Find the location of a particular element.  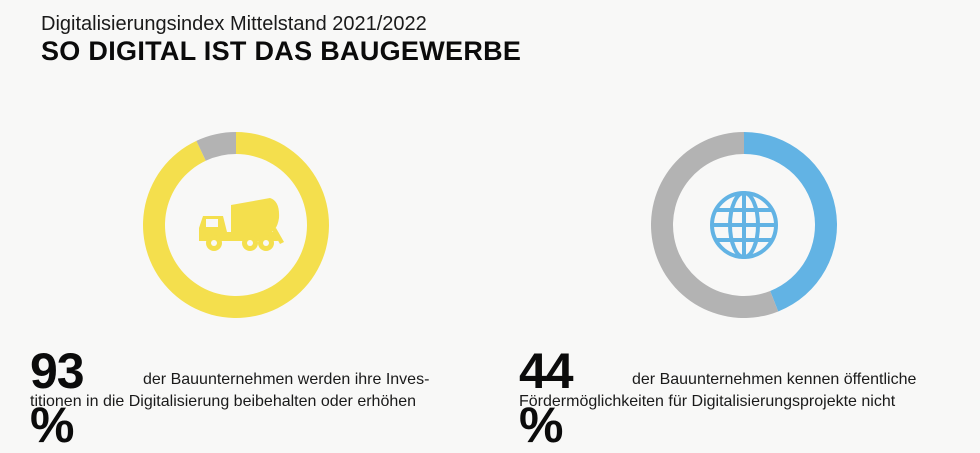

donut-slice-value is located at coordinates (790, 222).